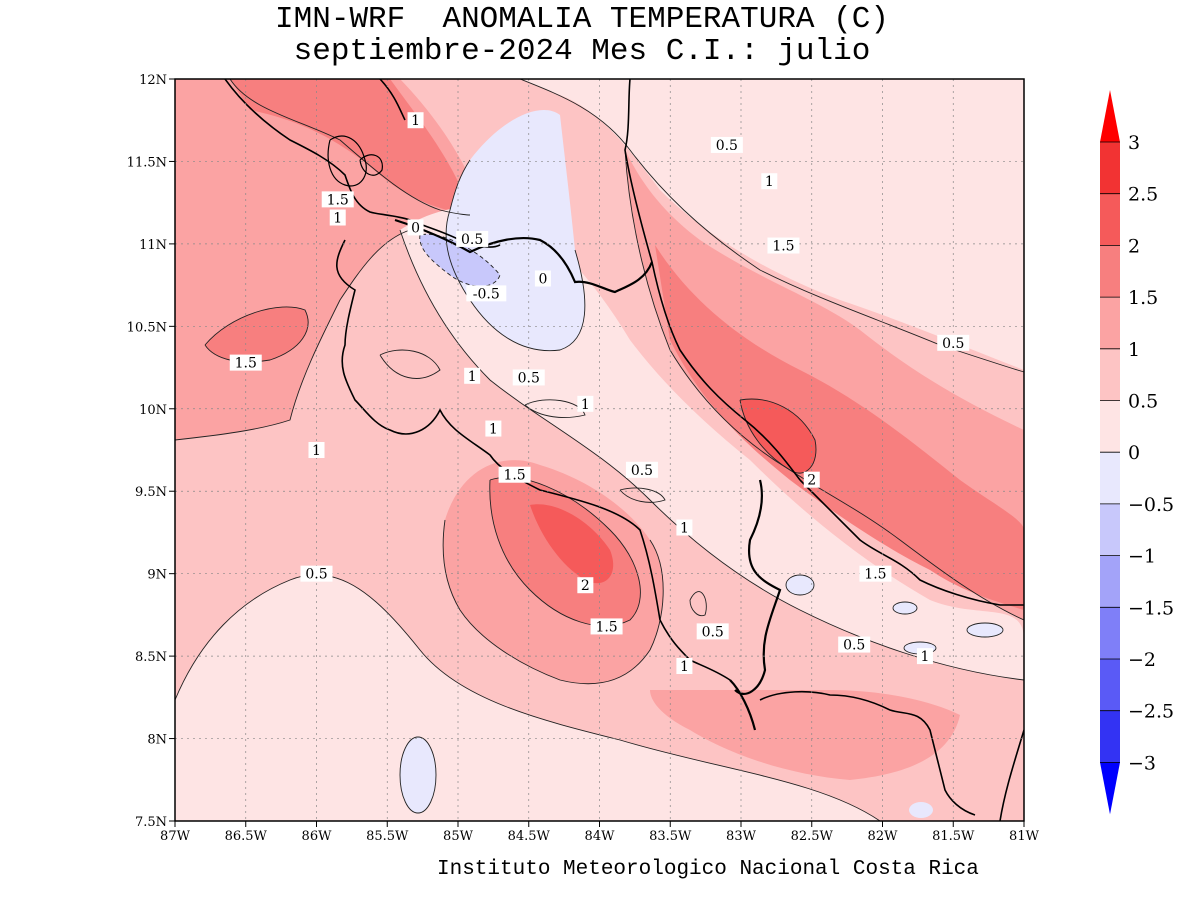 The width and height of the screenshot is (1200, 900). Describe the element at coordinates (778, 436) in the screenshot. I see `anomaly-region-2-2.5-caribbean` at that location.